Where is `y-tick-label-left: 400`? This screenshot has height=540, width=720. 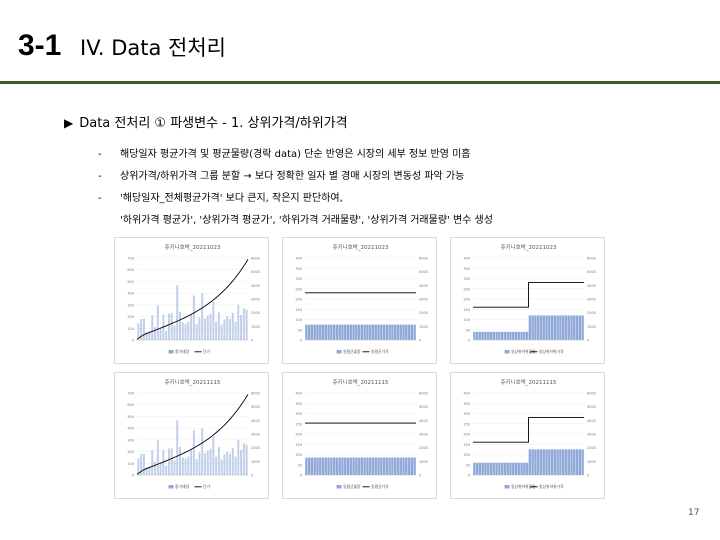 y-tick-label-left: 400 is located at coordinates (130, 294).